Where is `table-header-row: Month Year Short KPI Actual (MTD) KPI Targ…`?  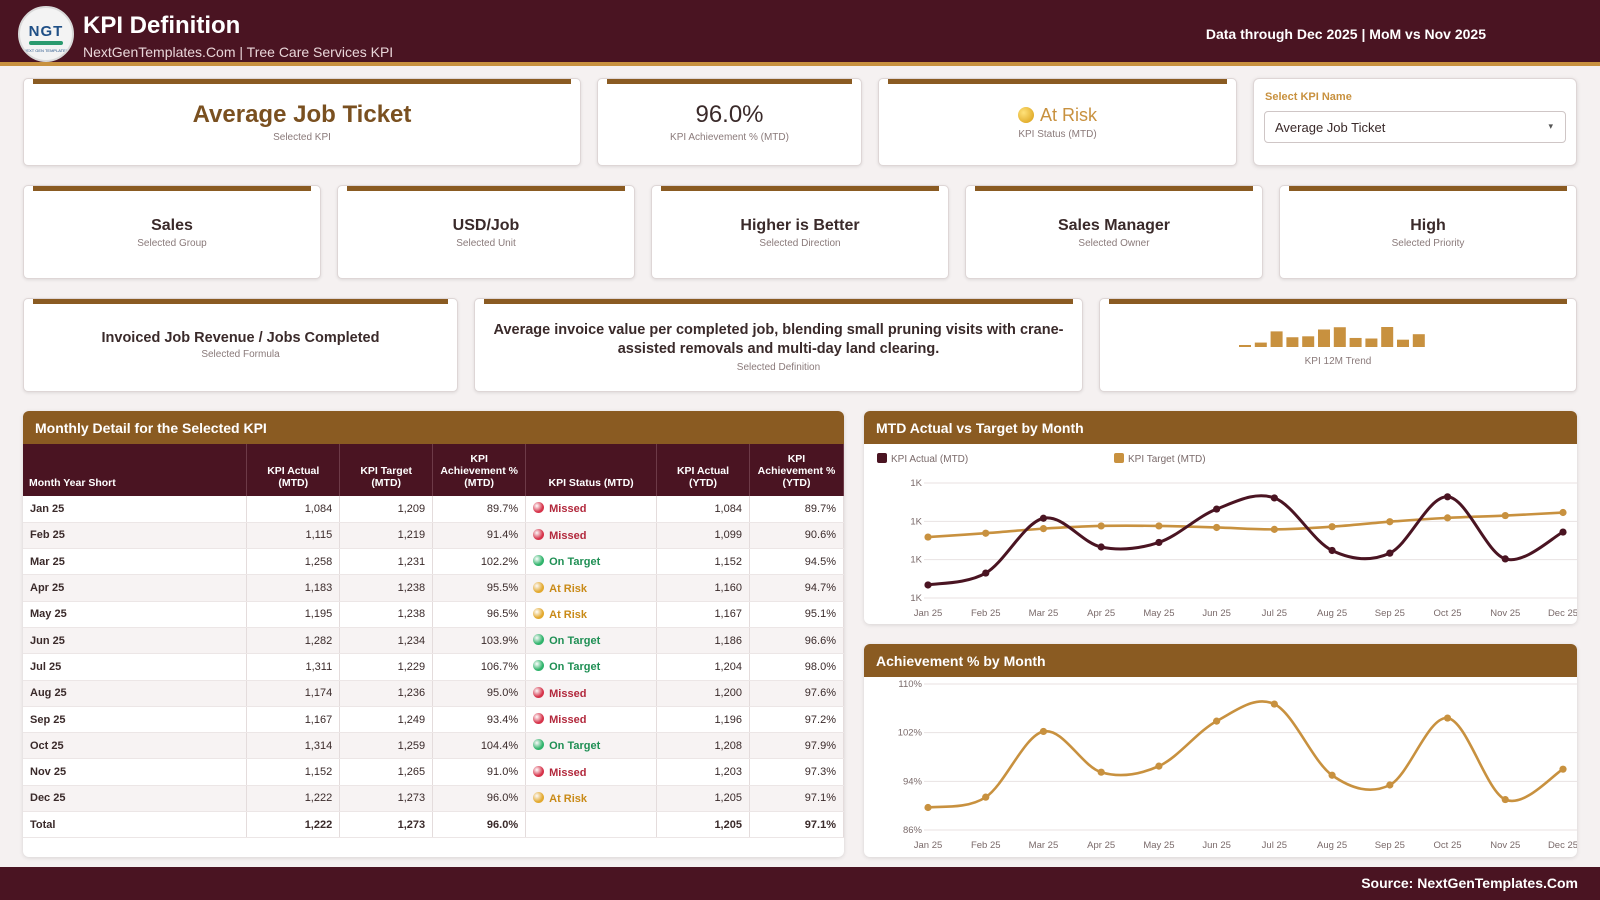 table-header-row: Month Year Short KPI Actual (MTD) KPI Targ… is located at coordinates (433, 470).